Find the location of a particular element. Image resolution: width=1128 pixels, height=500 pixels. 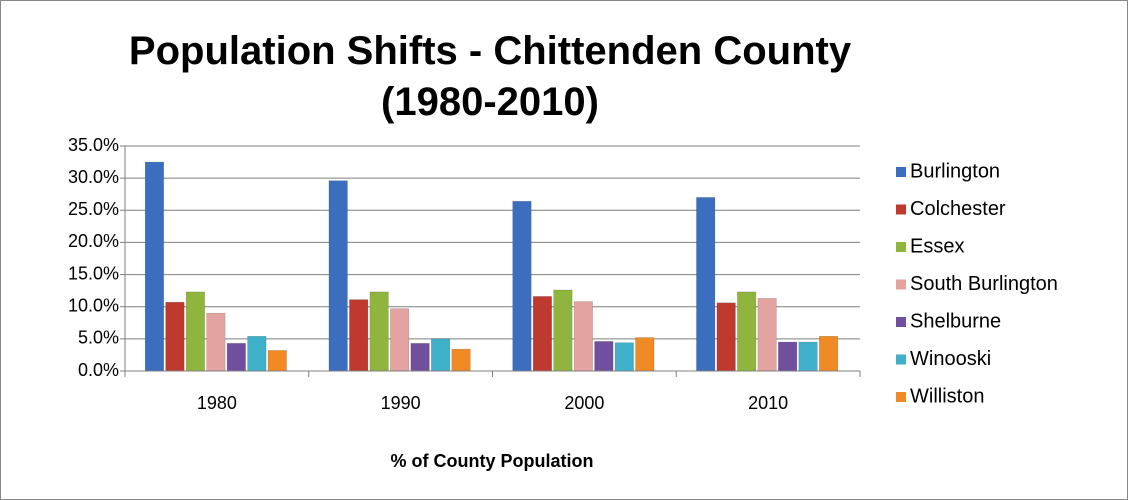

y-tick-label: 10.0% is located at coordinates (93, 305).